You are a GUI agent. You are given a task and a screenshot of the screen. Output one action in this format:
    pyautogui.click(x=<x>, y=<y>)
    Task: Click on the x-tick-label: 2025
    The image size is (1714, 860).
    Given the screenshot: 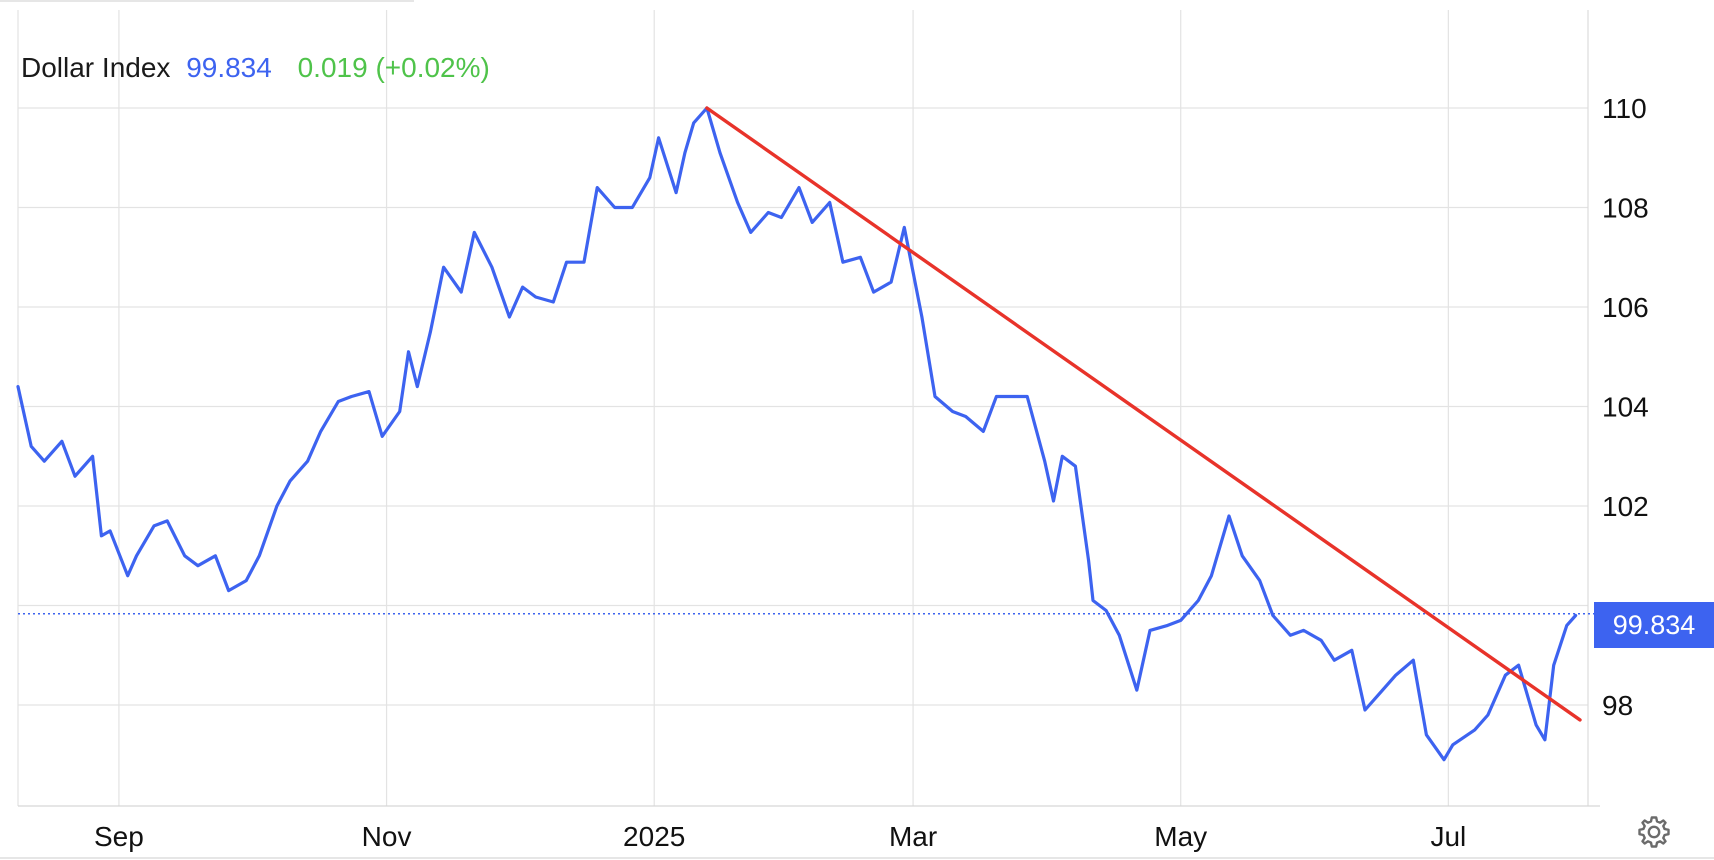 What is the action you would take?
    pyautogui.click(x=654, y=836)
    